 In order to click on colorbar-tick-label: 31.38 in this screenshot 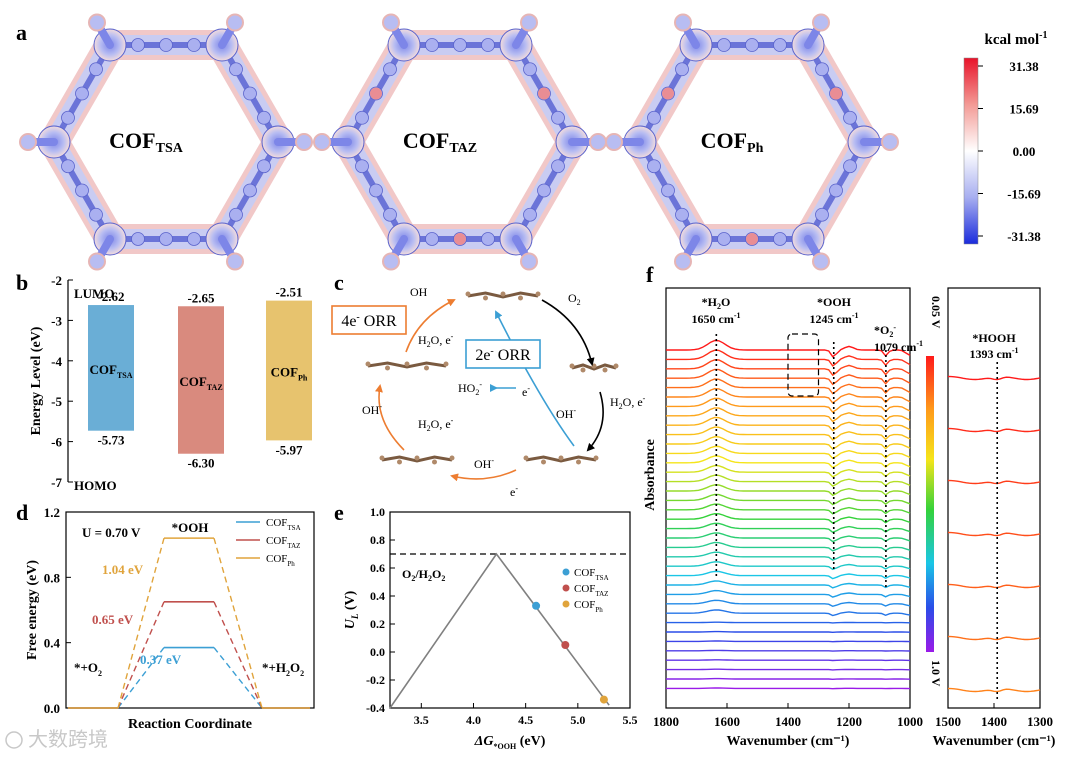, I will do `click(1024, 66)`.